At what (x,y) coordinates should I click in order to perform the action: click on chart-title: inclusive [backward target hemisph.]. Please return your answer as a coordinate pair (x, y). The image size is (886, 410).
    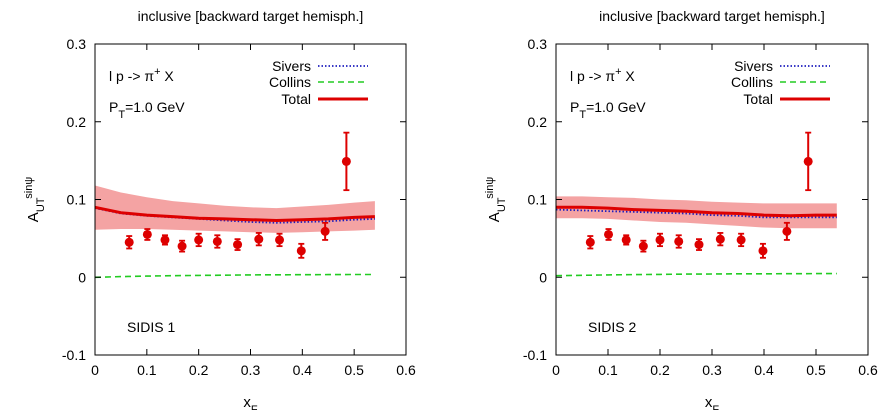
    Looking at the image, I should click on (251, 16).